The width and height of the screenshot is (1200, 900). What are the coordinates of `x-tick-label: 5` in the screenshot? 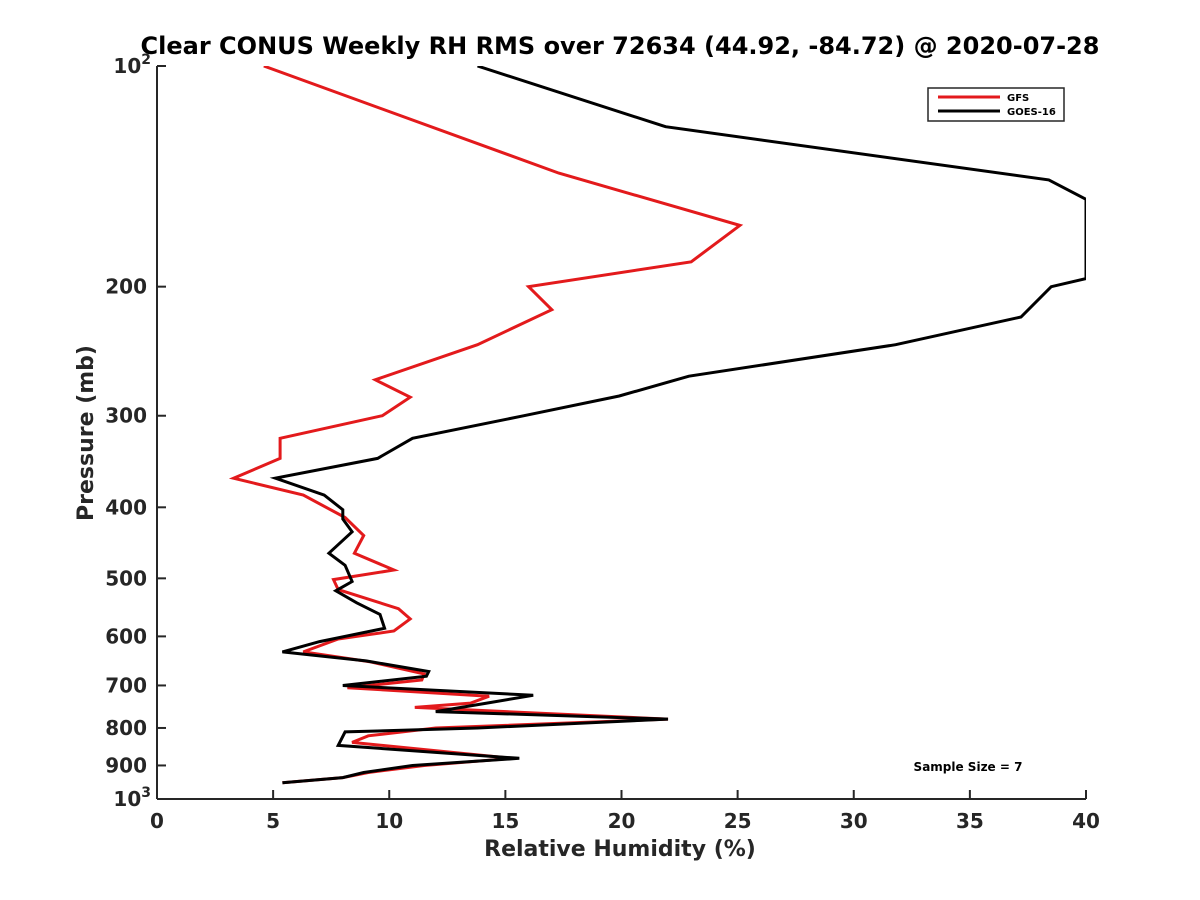 It's located at (273, 821).